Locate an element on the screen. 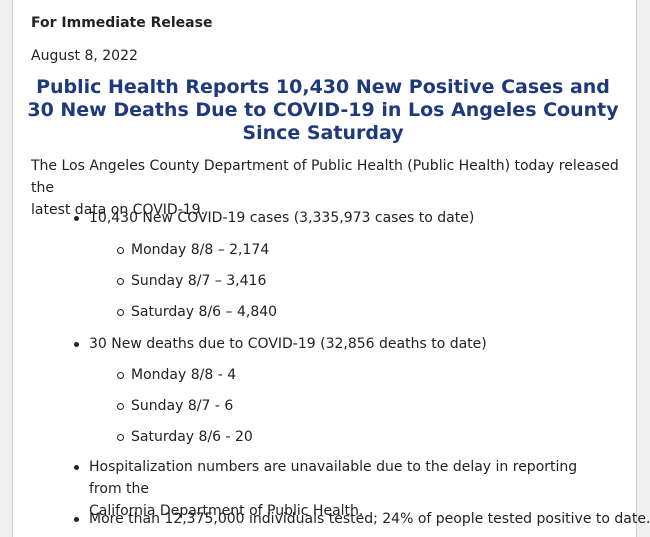 The image size is (650, 537). deaths-item-saturday: Saturday 8/6 - 20 is located at coordinates (185, 437).